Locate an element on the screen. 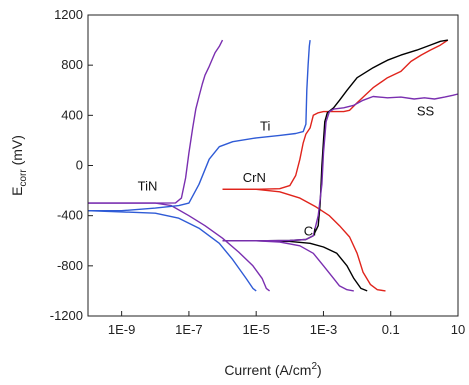 Image resolution: width=469 pixels, height=385 pixels. x-tick-label: 1E-7 is located at coordinates (188, 329).